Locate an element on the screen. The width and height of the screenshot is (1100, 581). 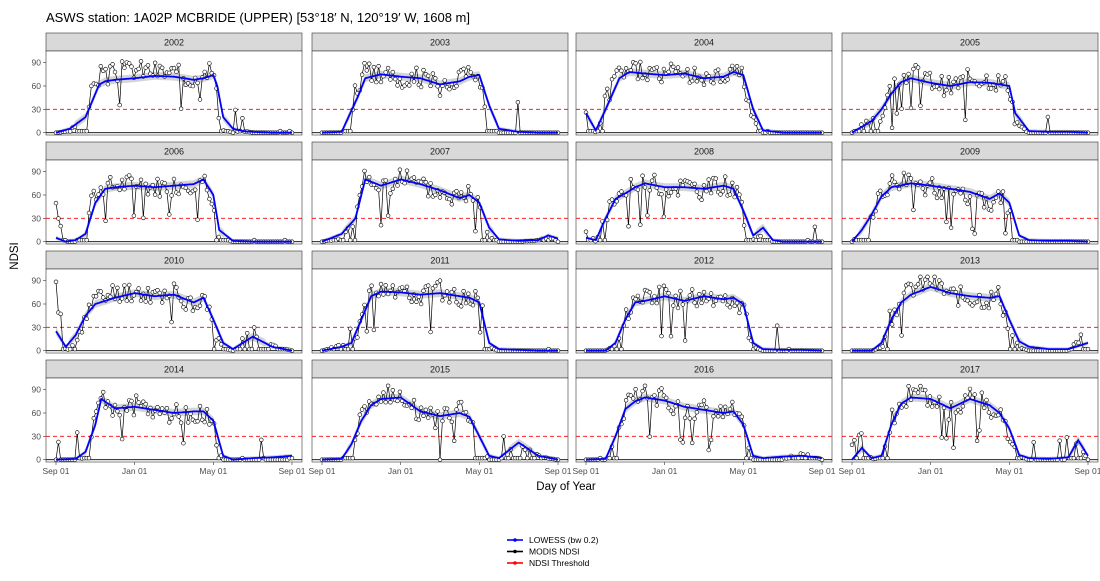
lowess-ribbon is located at coordinates (440, 209).